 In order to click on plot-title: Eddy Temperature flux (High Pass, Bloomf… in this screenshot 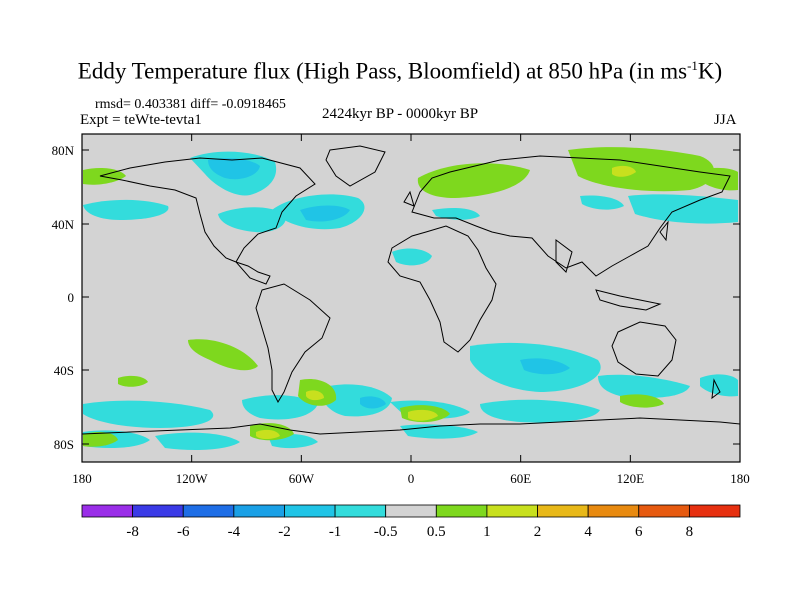, I will do `click(400, 71)`.